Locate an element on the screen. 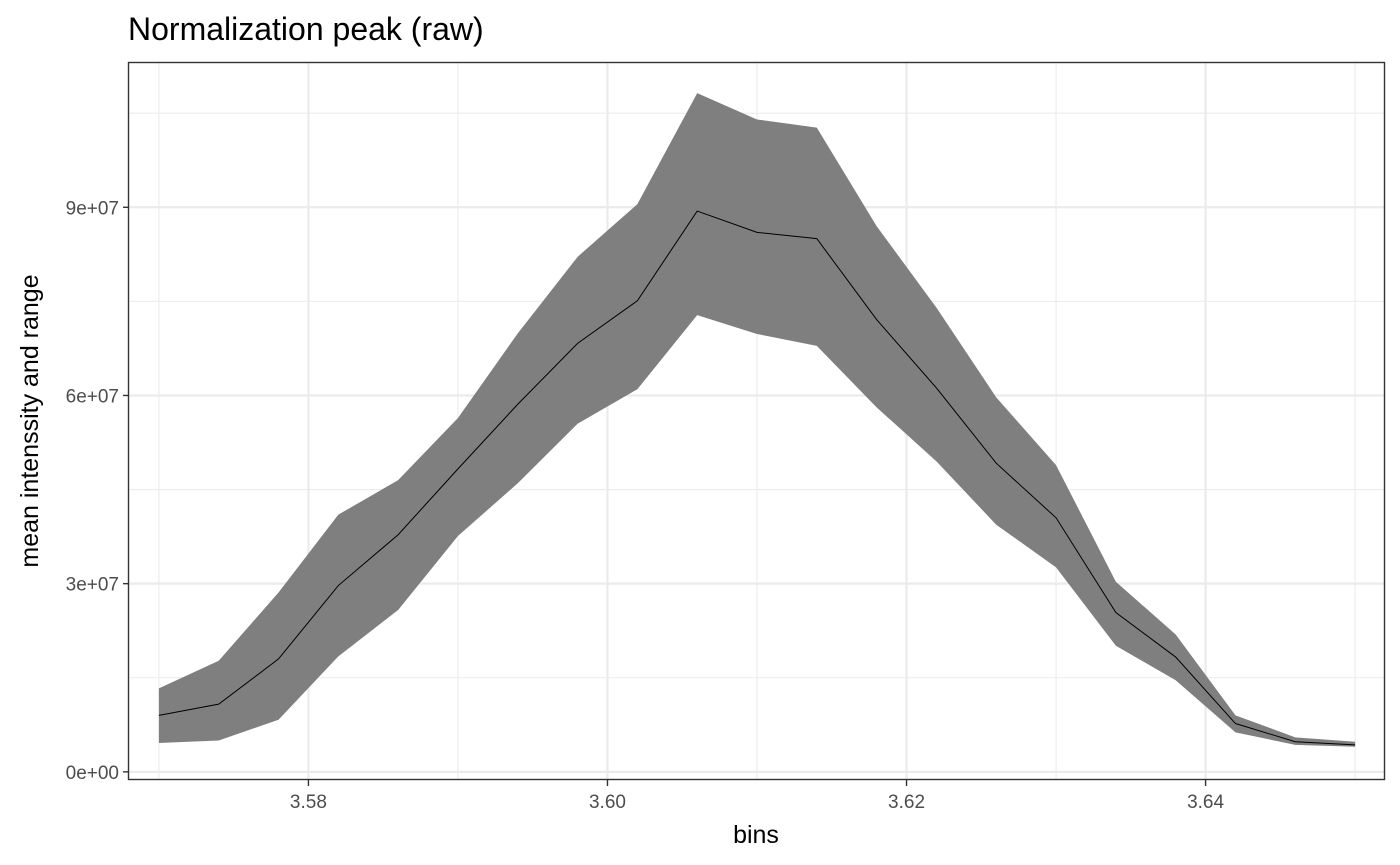 This screenshot has width=1400, height=865. x-tick-label: 3.62 is located at coordinates (906, 802).